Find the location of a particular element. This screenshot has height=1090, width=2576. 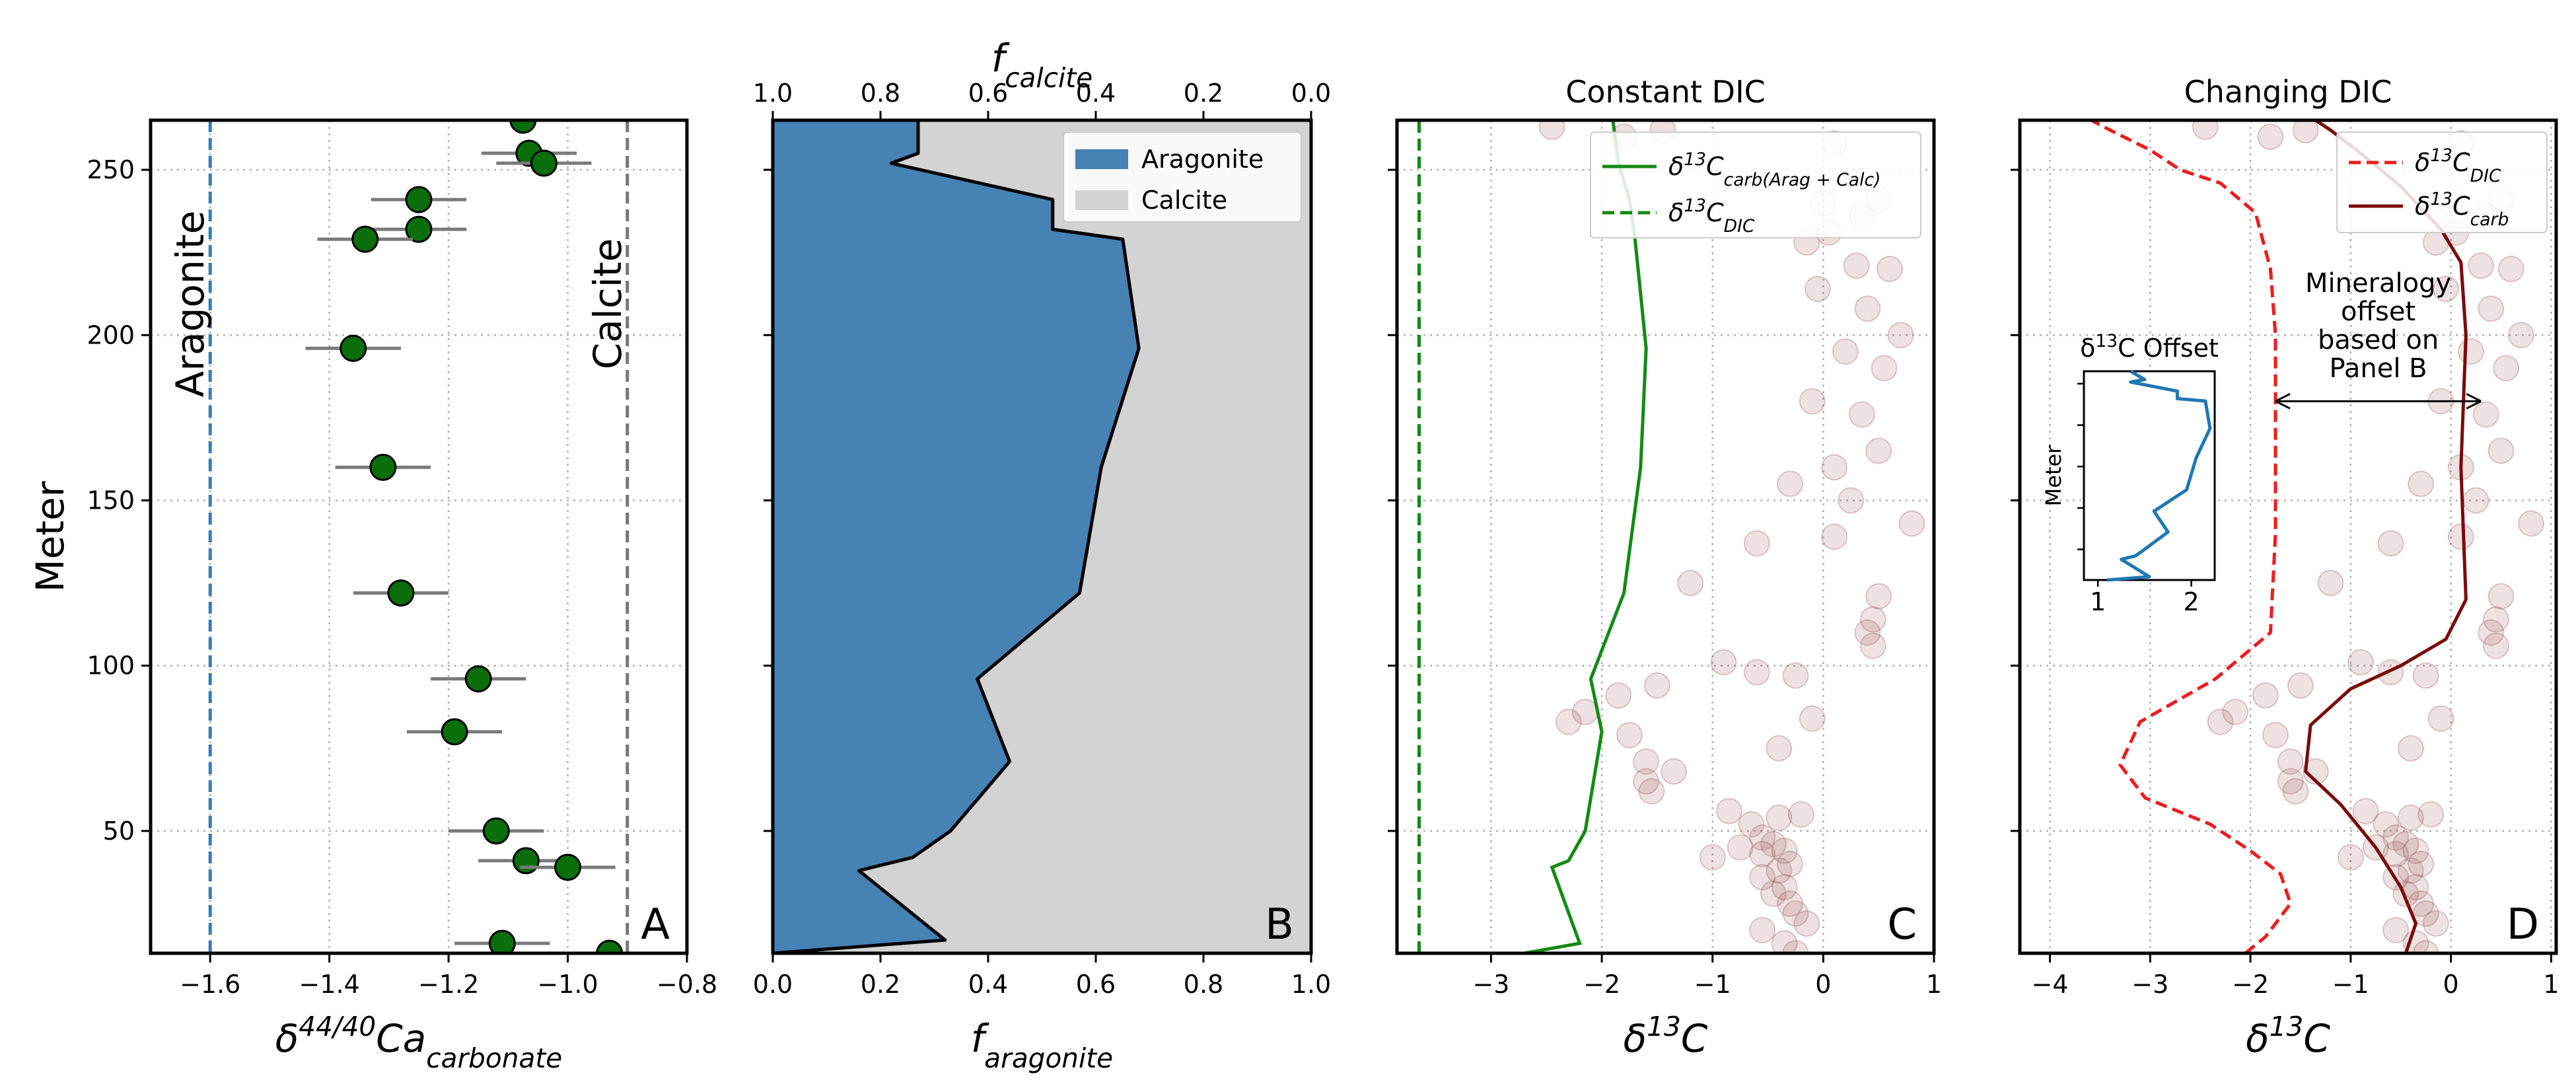

reference-line-label: Calcite is located at coordinates (608, 304).